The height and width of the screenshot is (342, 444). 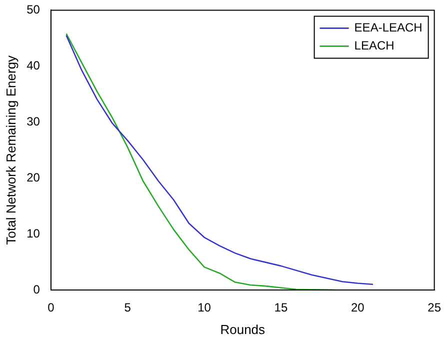 What do you see at coordinates (36, 289) in the screenshot?
I see `y-tick-label: 0` at bounding box center [36, 289].